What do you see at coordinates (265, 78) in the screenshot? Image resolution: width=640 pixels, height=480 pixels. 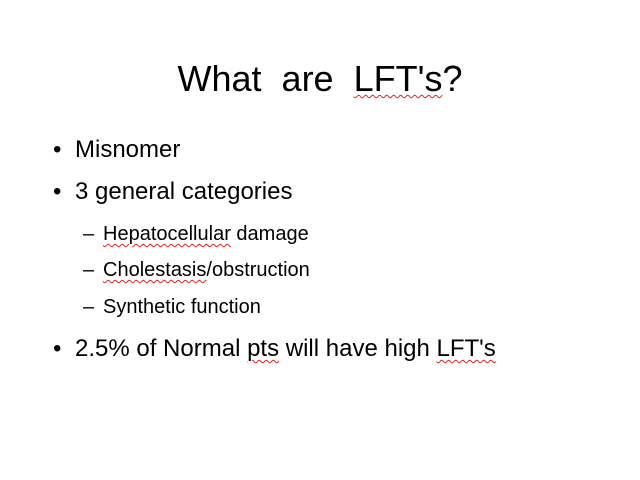 I see `title-text-part1: What are` at bounding box center [265, 78].